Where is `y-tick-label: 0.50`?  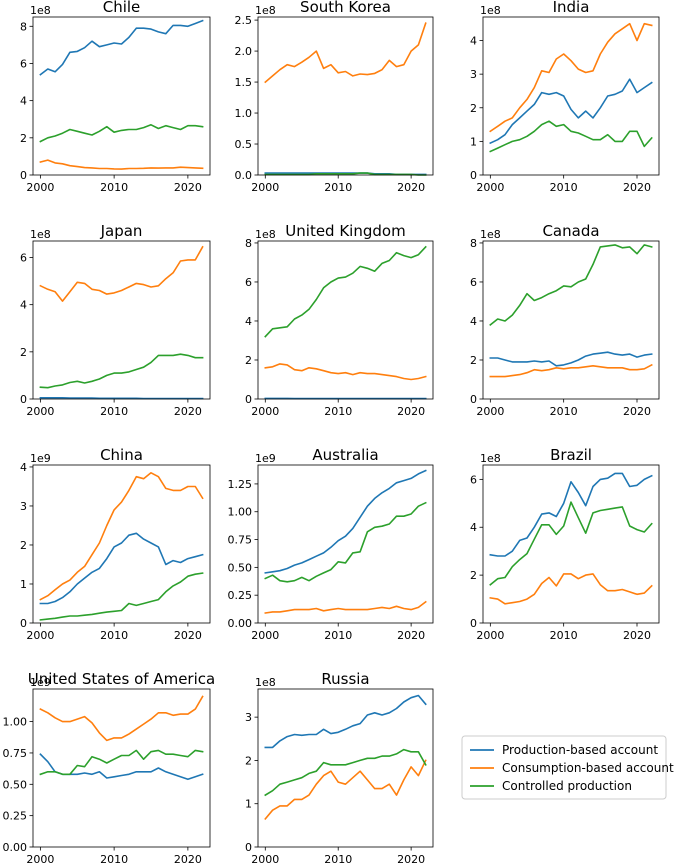
y-tick-label: 0.50 is located at coordinates (240, 567).